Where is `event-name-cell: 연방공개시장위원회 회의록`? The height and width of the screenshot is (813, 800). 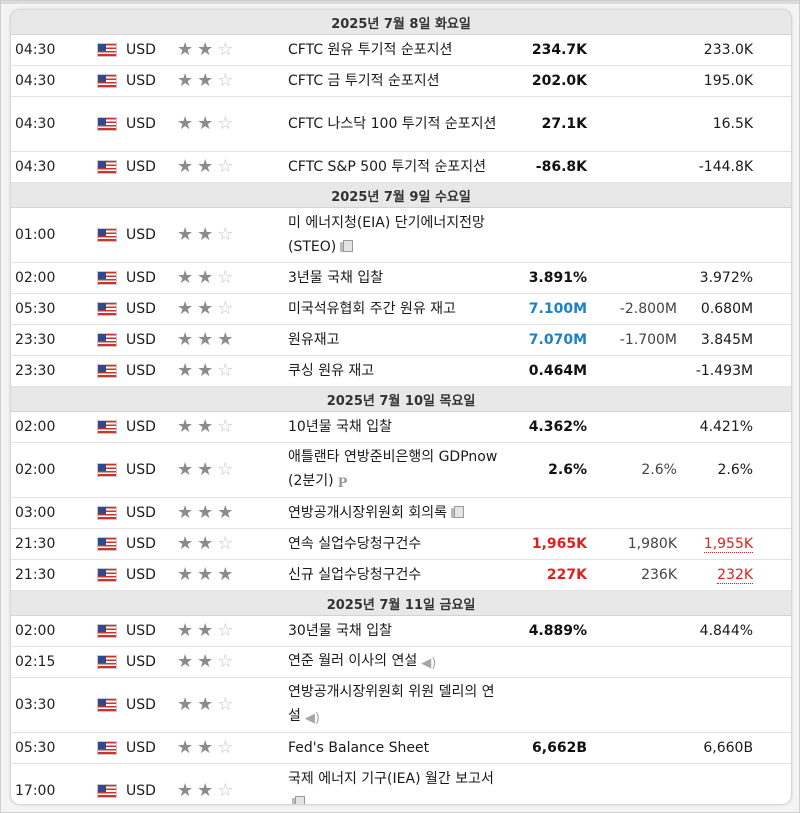
event-name-cell: 연방공개시장위원회 회의록 is located at coordinates (396, 513).